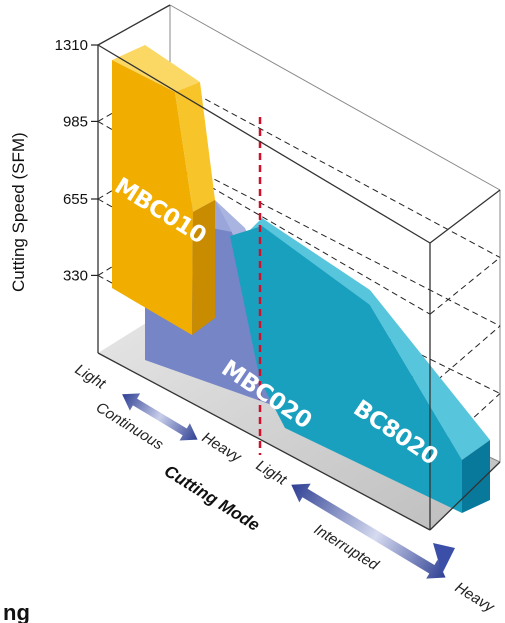 The width and height of the screenshot is (505, 623). Describe the element at coordinates (75, 121) in the screenshot. I see `y-tick-label: 985` at that location.